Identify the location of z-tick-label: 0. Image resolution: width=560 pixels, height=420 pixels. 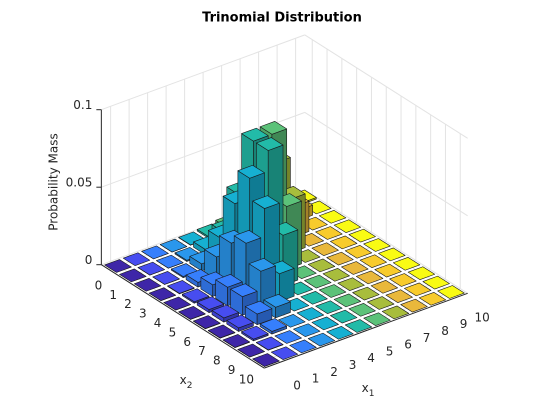
(89, 260).